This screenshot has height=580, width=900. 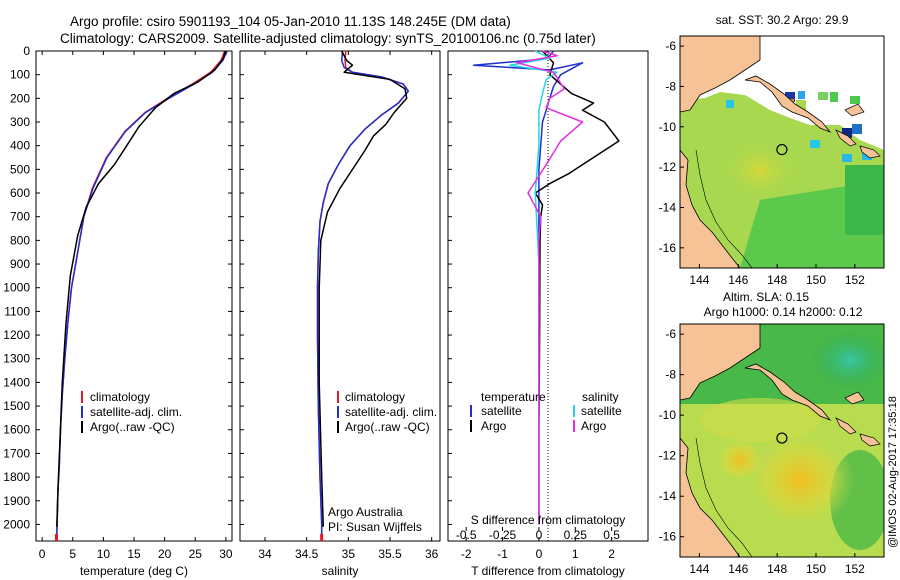 I want to click on salinity-series-group, so click(x=363, y=295).